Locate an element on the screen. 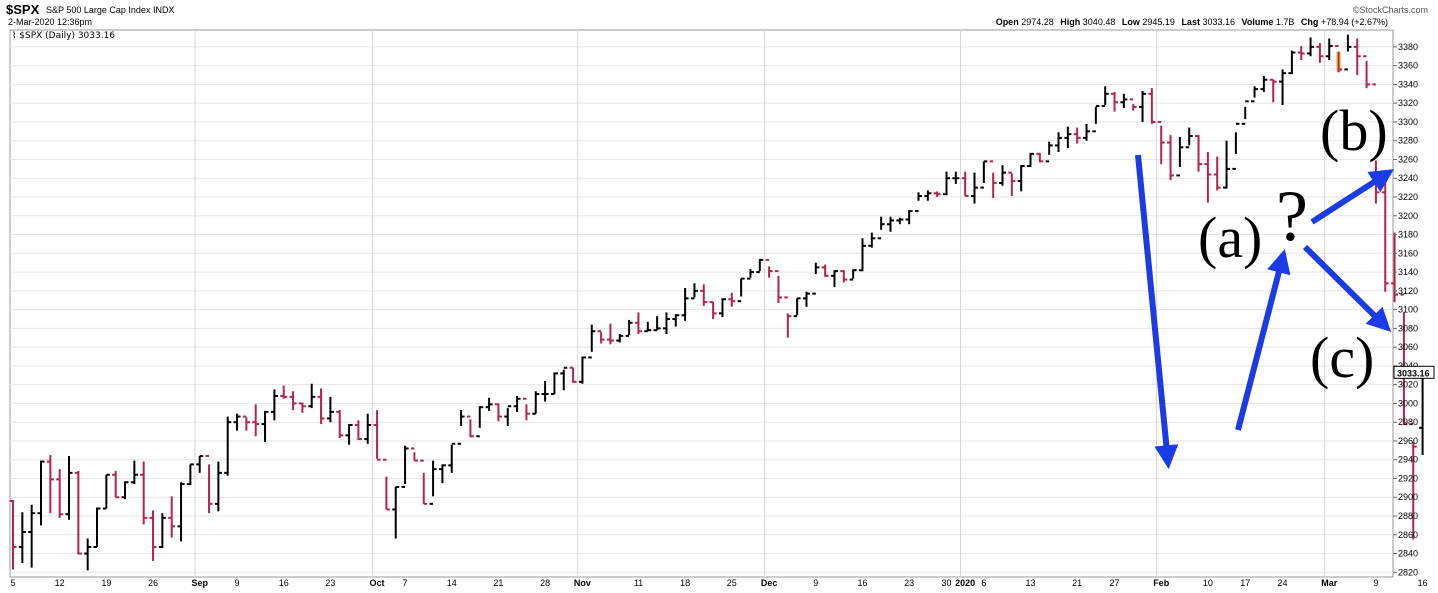  x-tick-label: Mar is located at coordinates (1329, 583).